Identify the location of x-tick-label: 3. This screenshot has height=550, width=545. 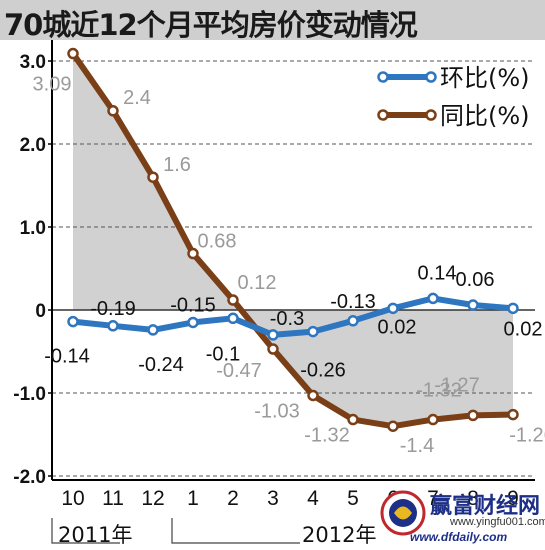
(273, 498).